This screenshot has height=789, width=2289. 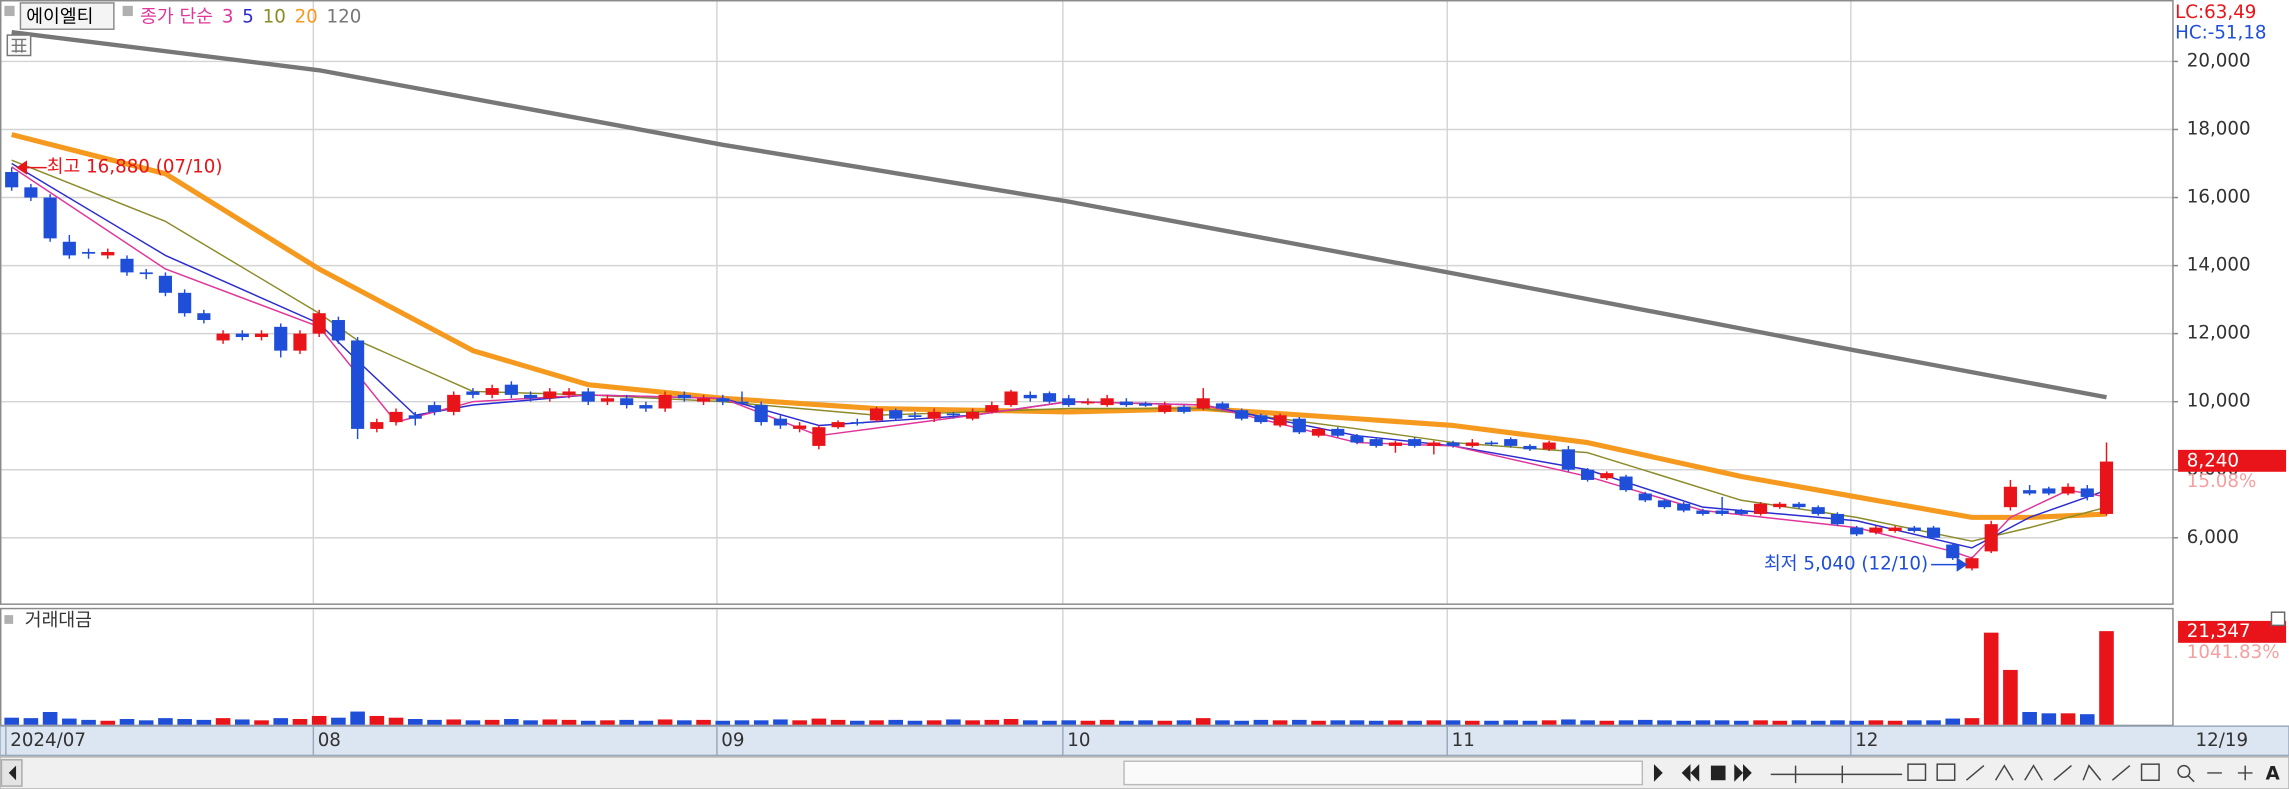 What do you see at coordinates (67, 16) in the screenshot?
I see `stock-box` at bounding box center [67, 16].